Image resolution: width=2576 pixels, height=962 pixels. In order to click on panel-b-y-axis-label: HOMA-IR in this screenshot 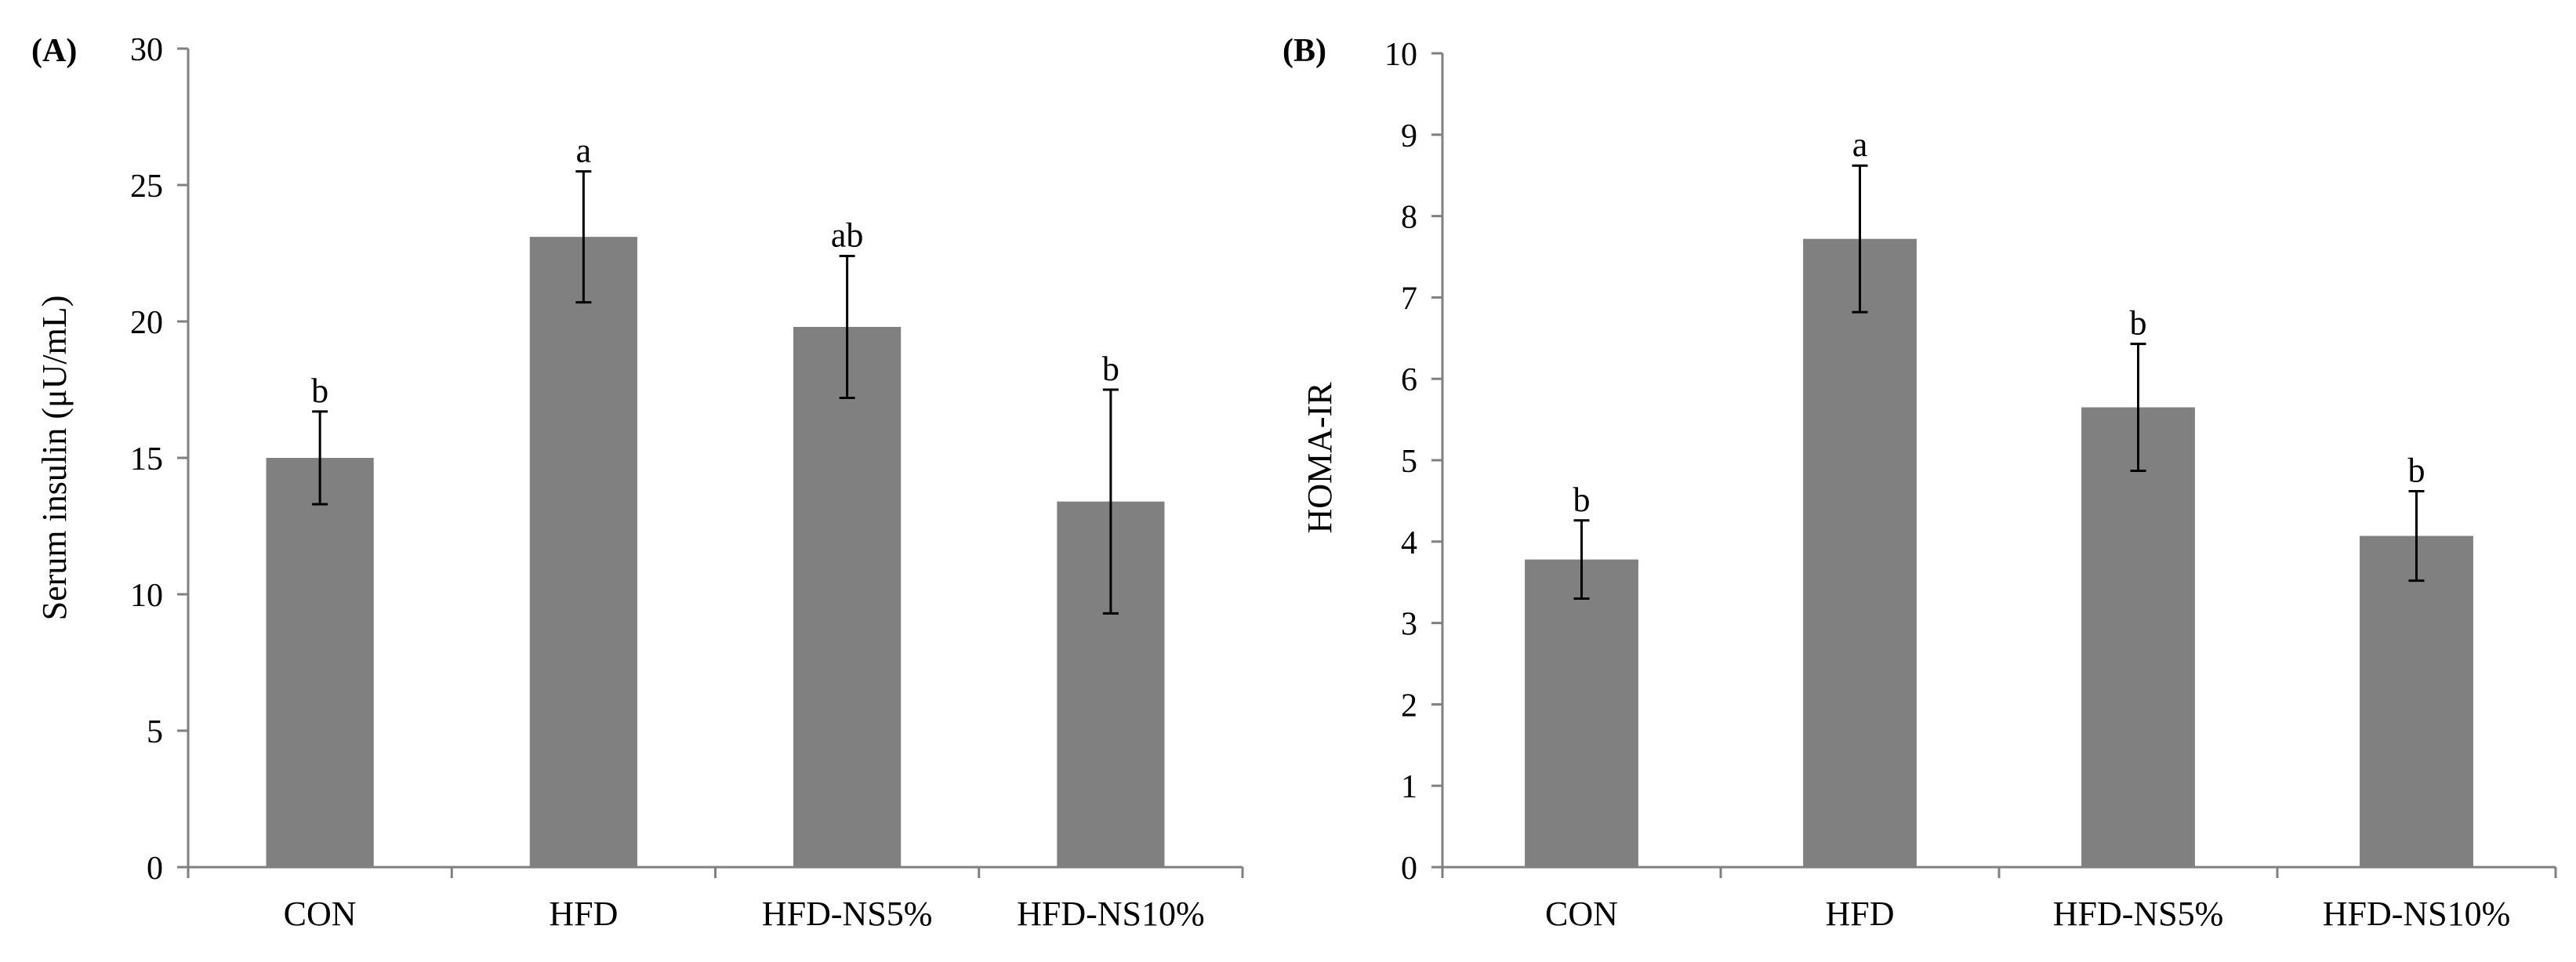, I will do `click(1320, 458)`.